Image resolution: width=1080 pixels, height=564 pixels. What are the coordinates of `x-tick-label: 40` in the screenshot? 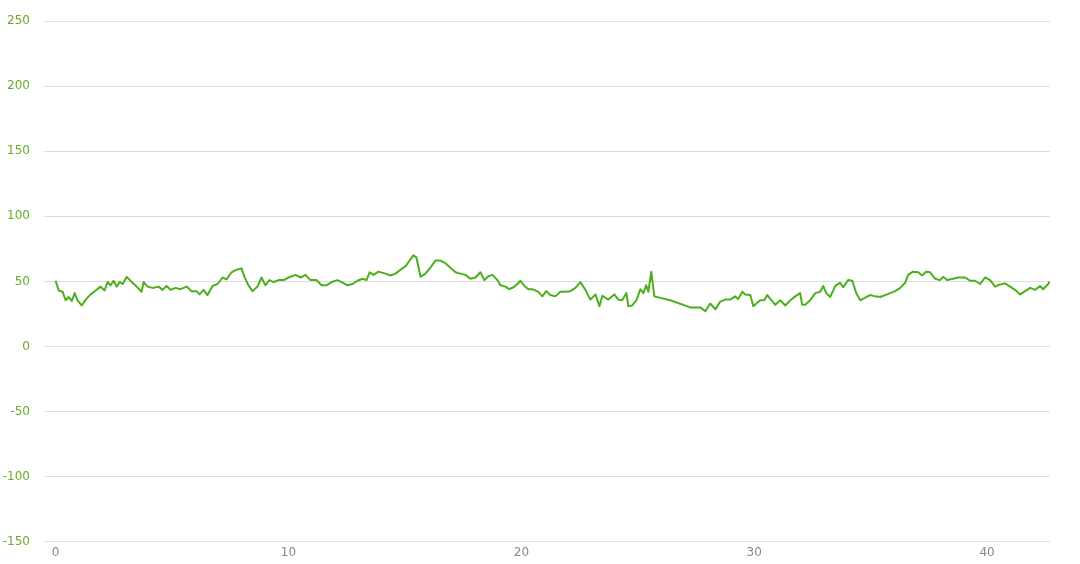 It's located at (987, 551).